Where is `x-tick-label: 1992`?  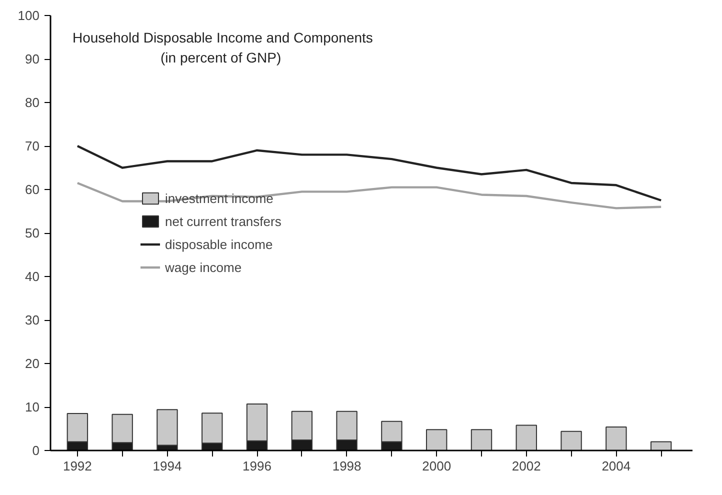 x-tick-label: 1992 is located at coordinates (77, 466).